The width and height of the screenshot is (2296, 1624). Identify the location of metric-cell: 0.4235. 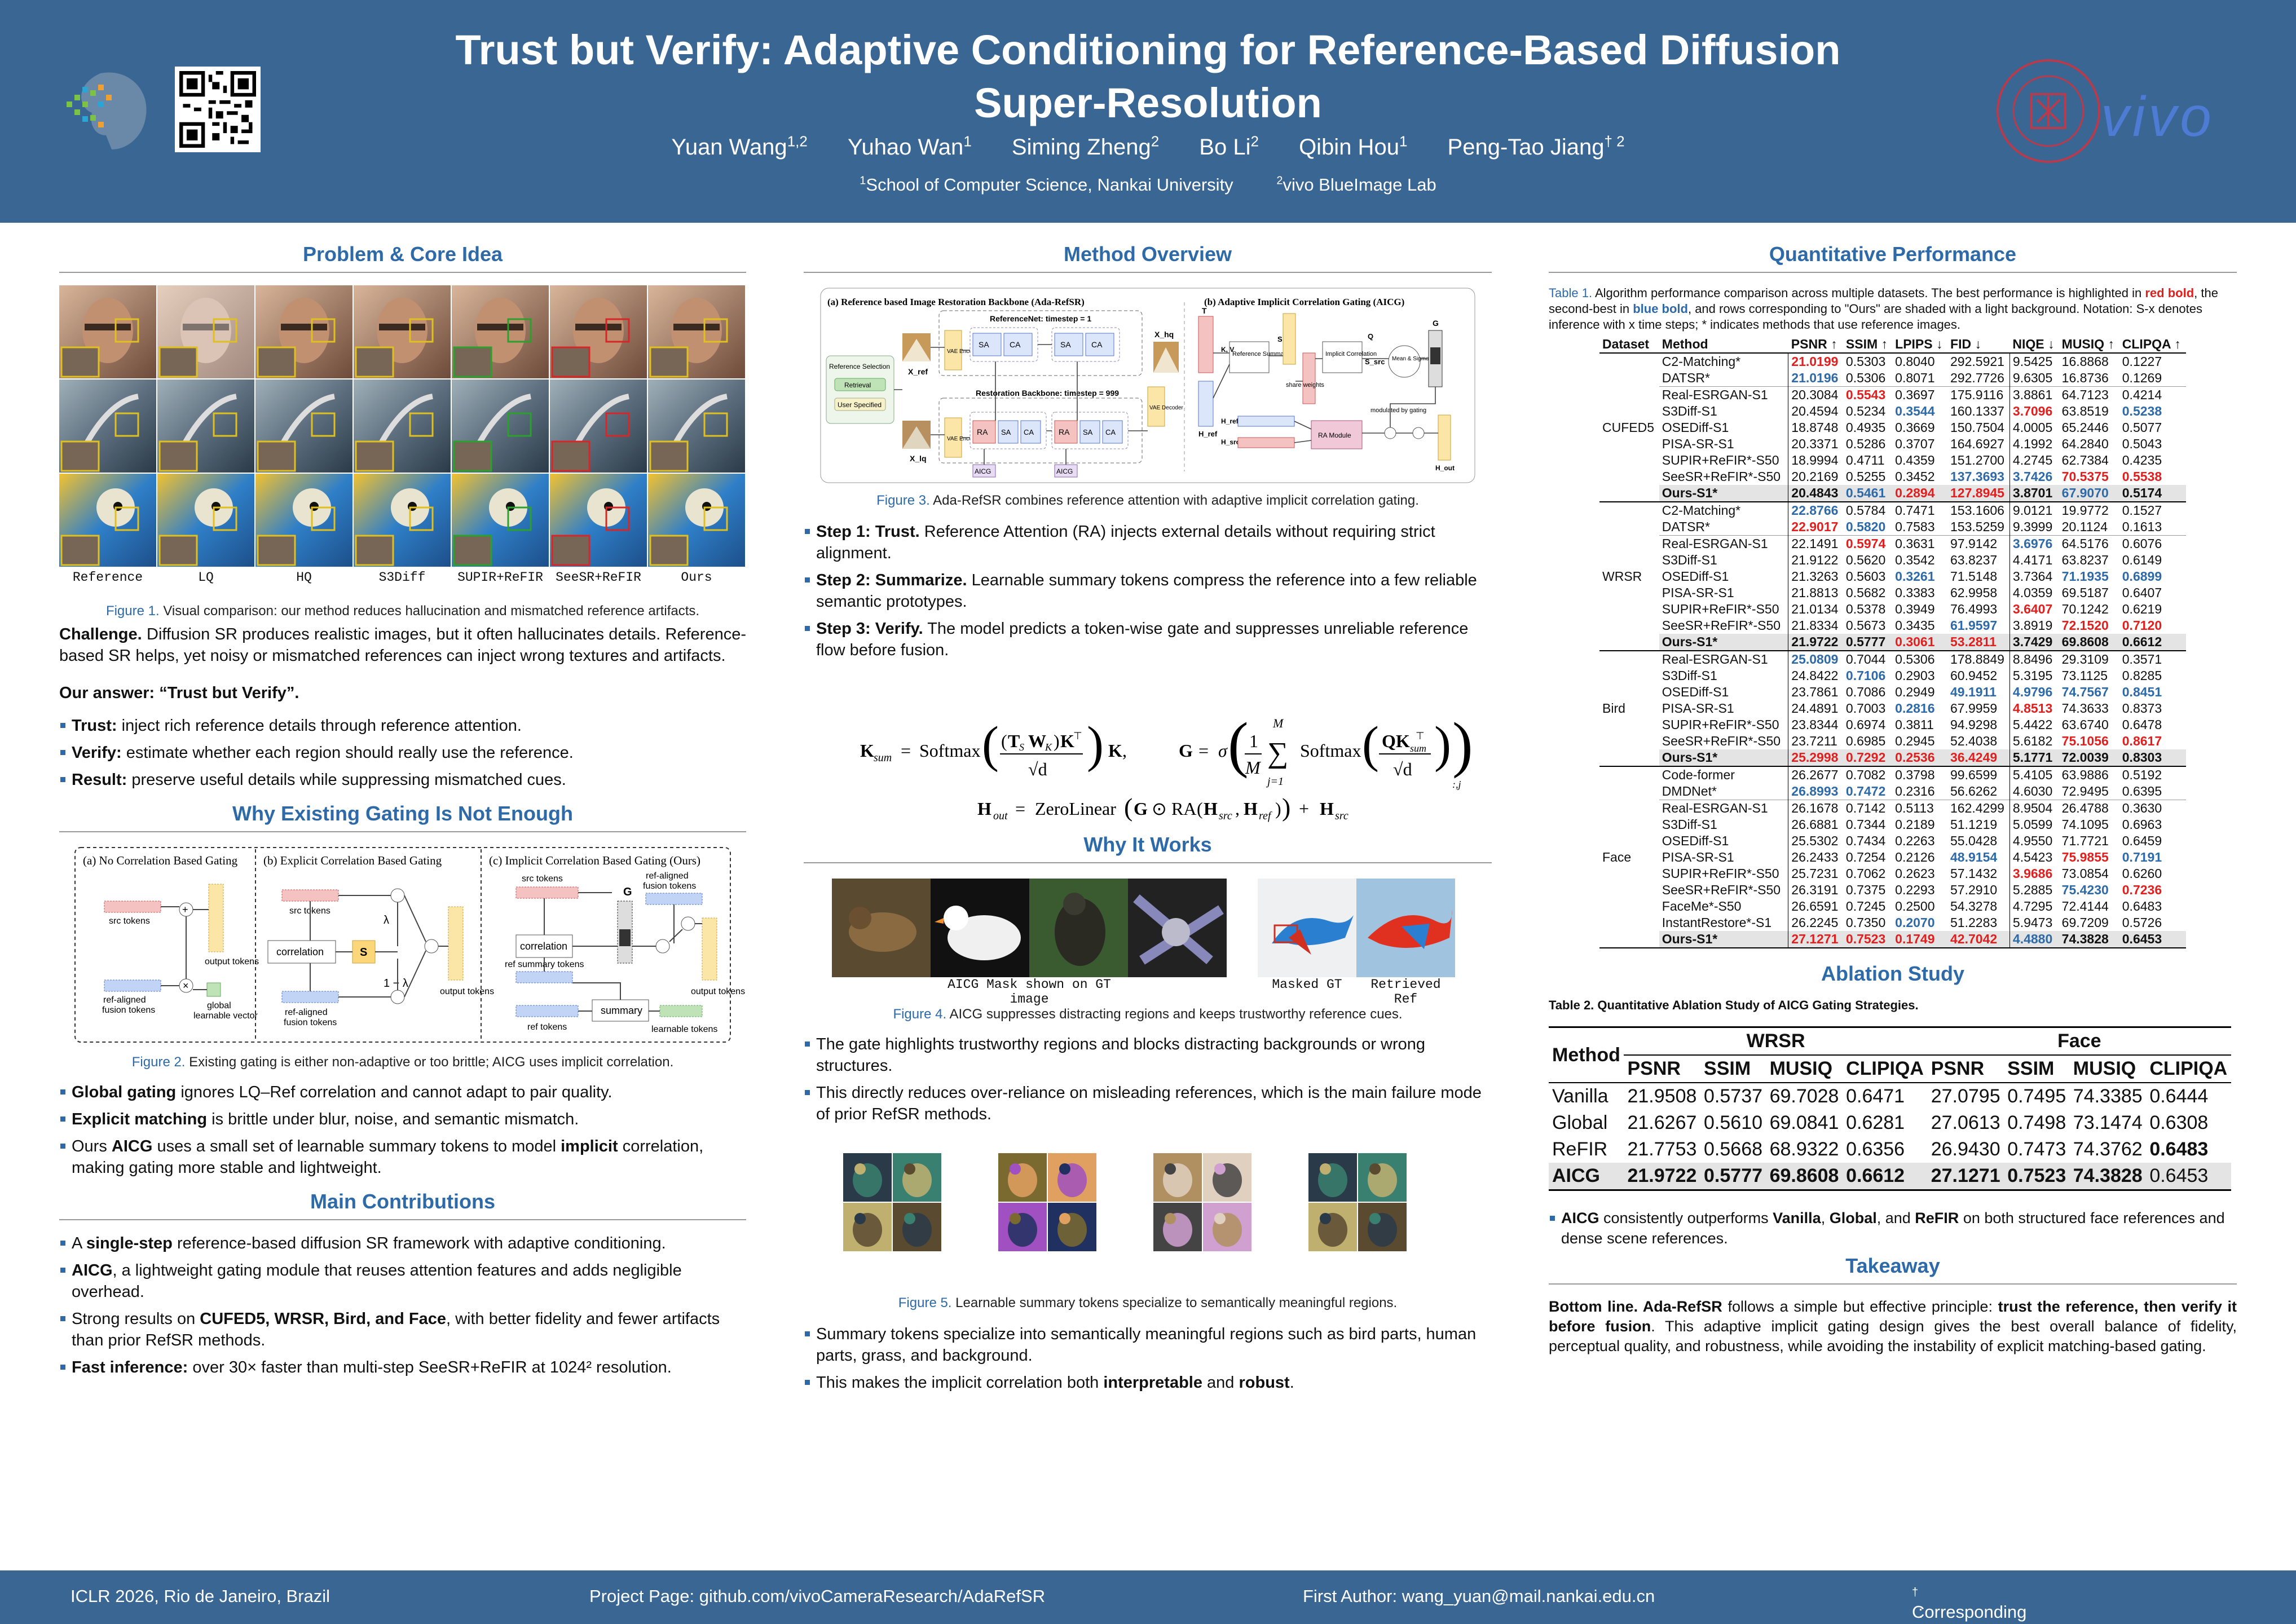
(2142, 460).